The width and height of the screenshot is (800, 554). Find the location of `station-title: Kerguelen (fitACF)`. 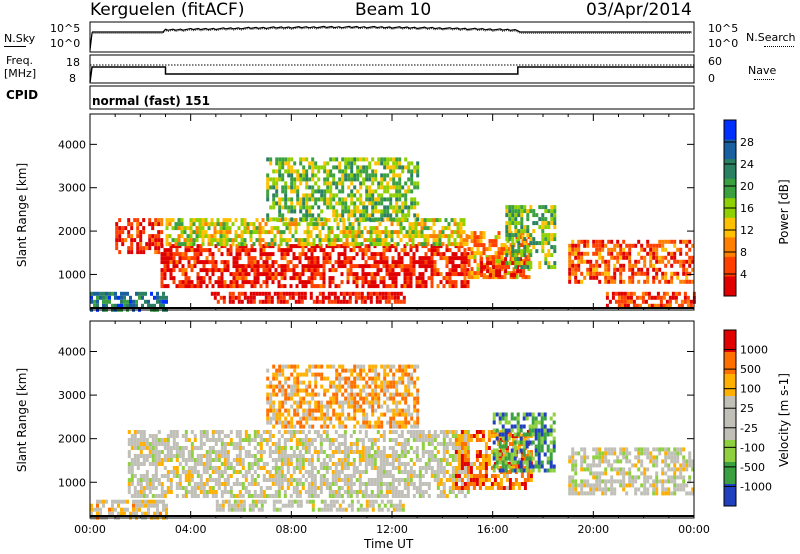

station-title: Kerguelen (fitACF) is located at coordinates (167, 10).